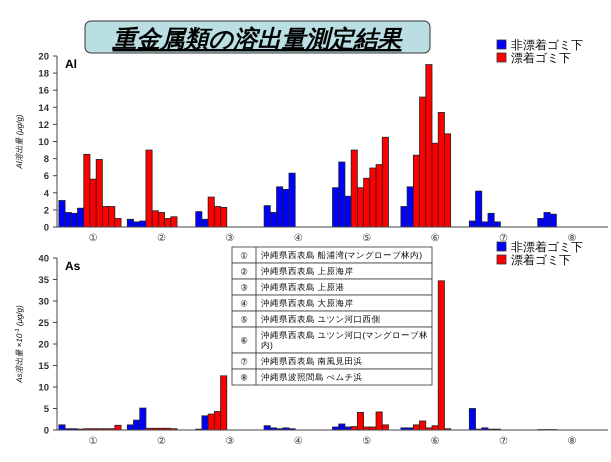 The height and width of the screenshot is (462, 611). What do you see at coordinates (19, 142) in the screenshot?
I see `y-axis-title: Al溶出量 (μg/g)` at bounding box center [19, 142].